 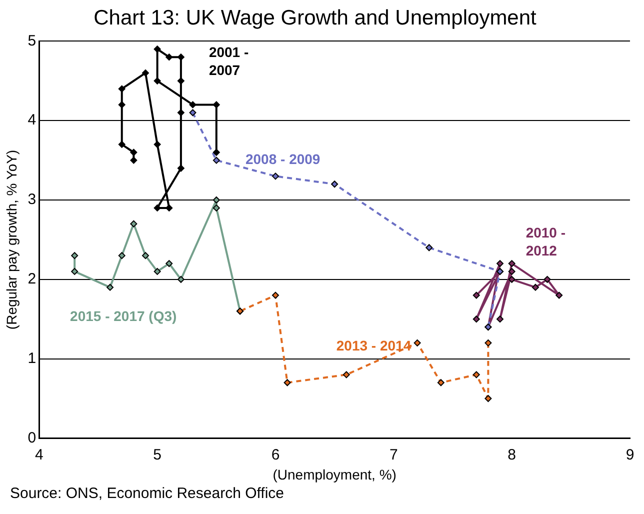 What do you see at coordinates (282, 159) in the screenshot?
I see `series-label: 2008 - 2009` at bounding box center [282, 159].